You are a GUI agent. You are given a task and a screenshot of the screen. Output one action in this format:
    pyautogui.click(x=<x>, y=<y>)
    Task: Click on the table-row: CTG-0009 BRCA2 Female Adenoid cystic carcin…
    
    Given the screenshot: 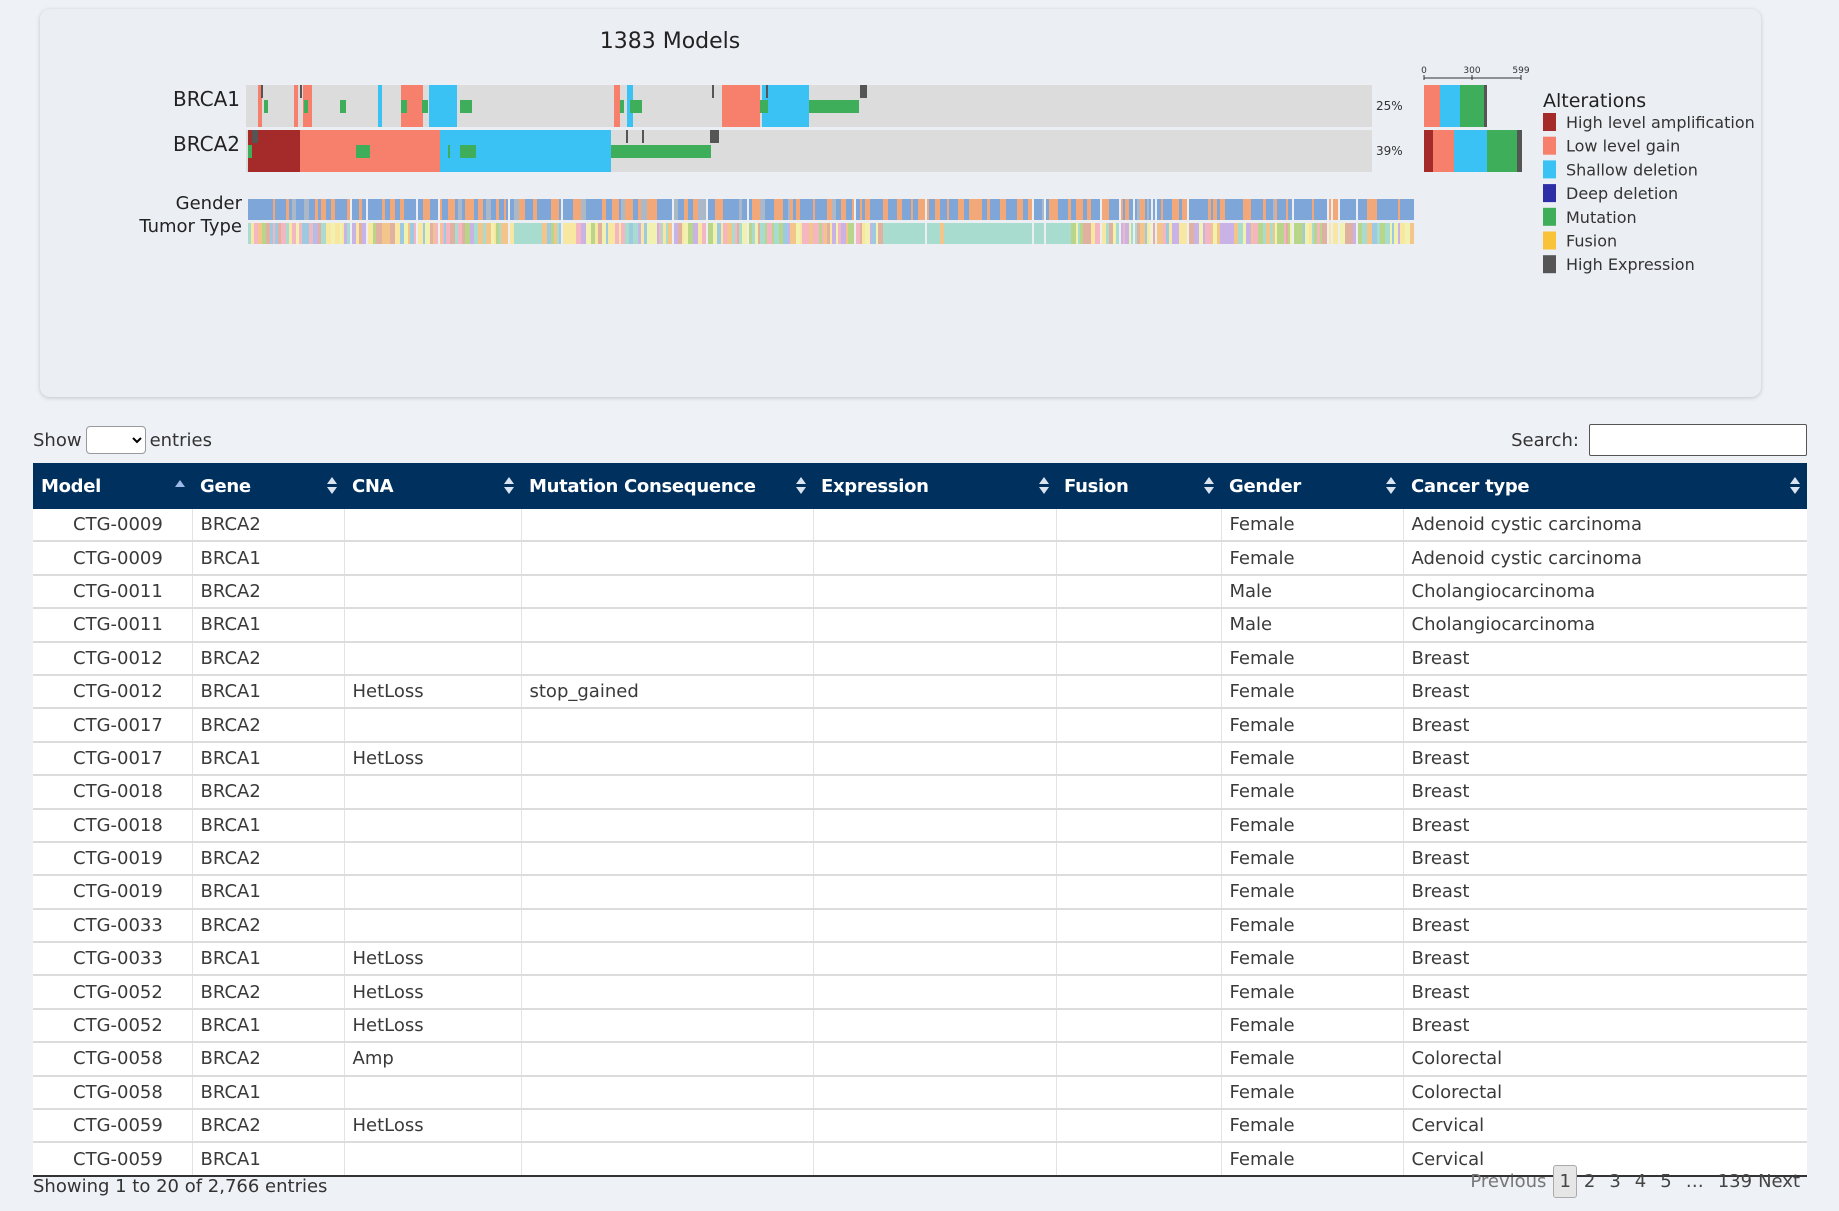 What is the action you would take?
    pyautogui.click(x=920, y=526)
    